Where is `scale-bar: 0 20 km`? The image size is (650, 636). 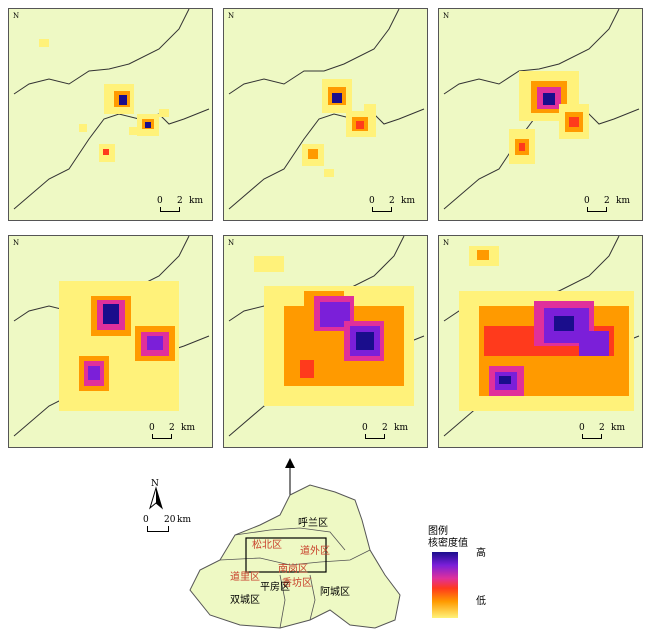 scale-bar: 0 20 km is located at coordinates (173, 527).